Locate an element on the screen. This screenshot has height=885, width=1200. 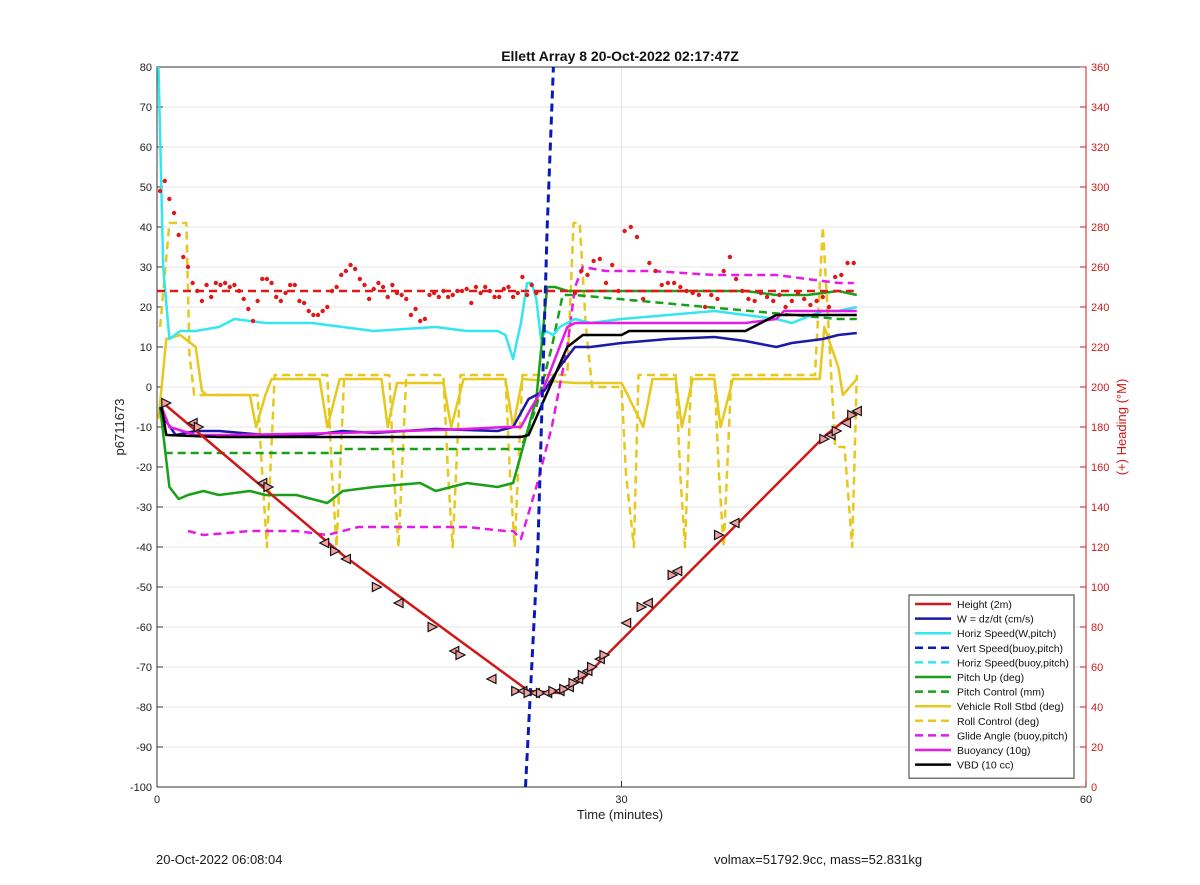
y2-tick-label: 180 is located at coordinates (1100, 428).